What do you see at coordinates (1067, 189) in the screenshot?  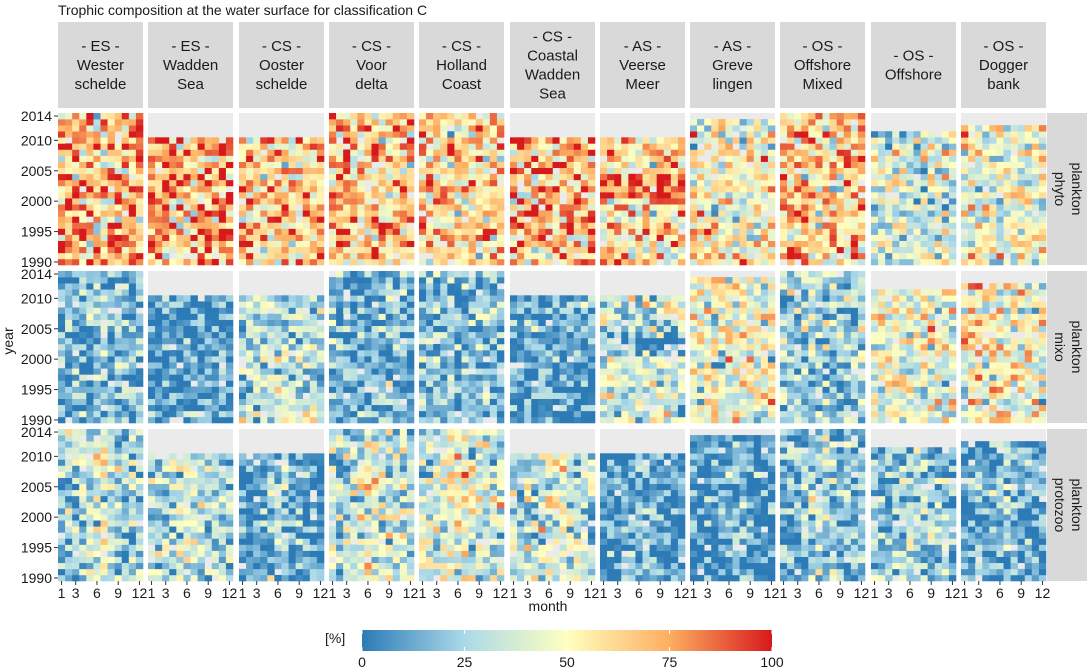 I see `row-strip-bg` at bounding box center [1067, 189].